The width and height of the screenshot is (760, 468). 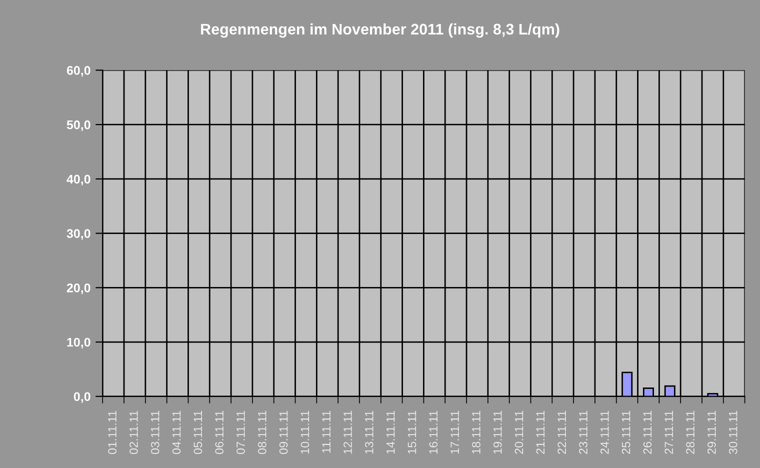 What do you see at coordinates (82, 397) in the screenshot?
I see `y-tick-label: 0,0` at bounding box center [82, 397].